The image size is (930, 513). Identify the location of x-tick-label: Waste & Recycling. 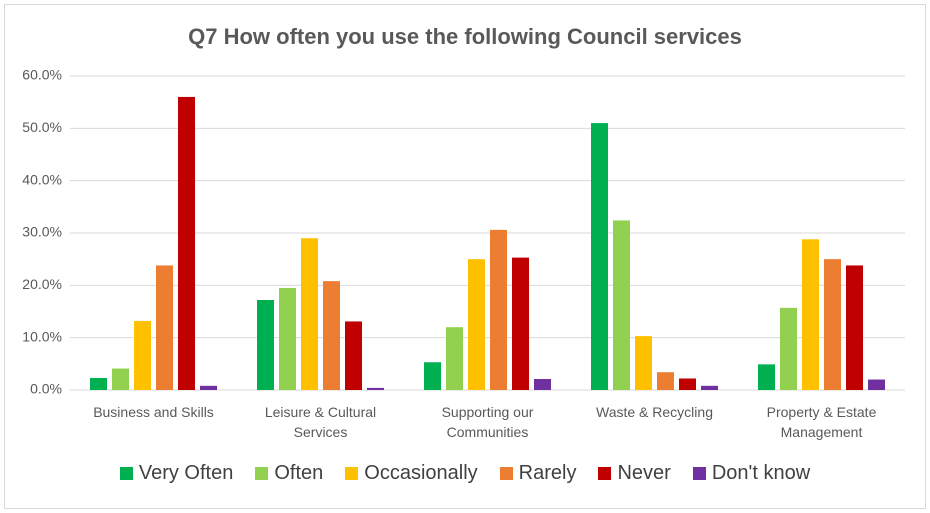
(654, 412).